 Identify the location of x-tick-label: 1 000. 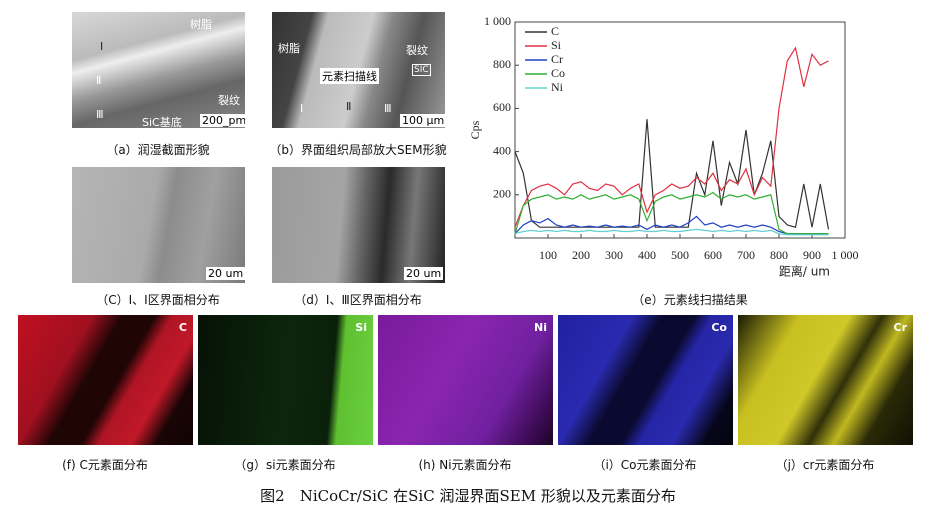
(845, 255).